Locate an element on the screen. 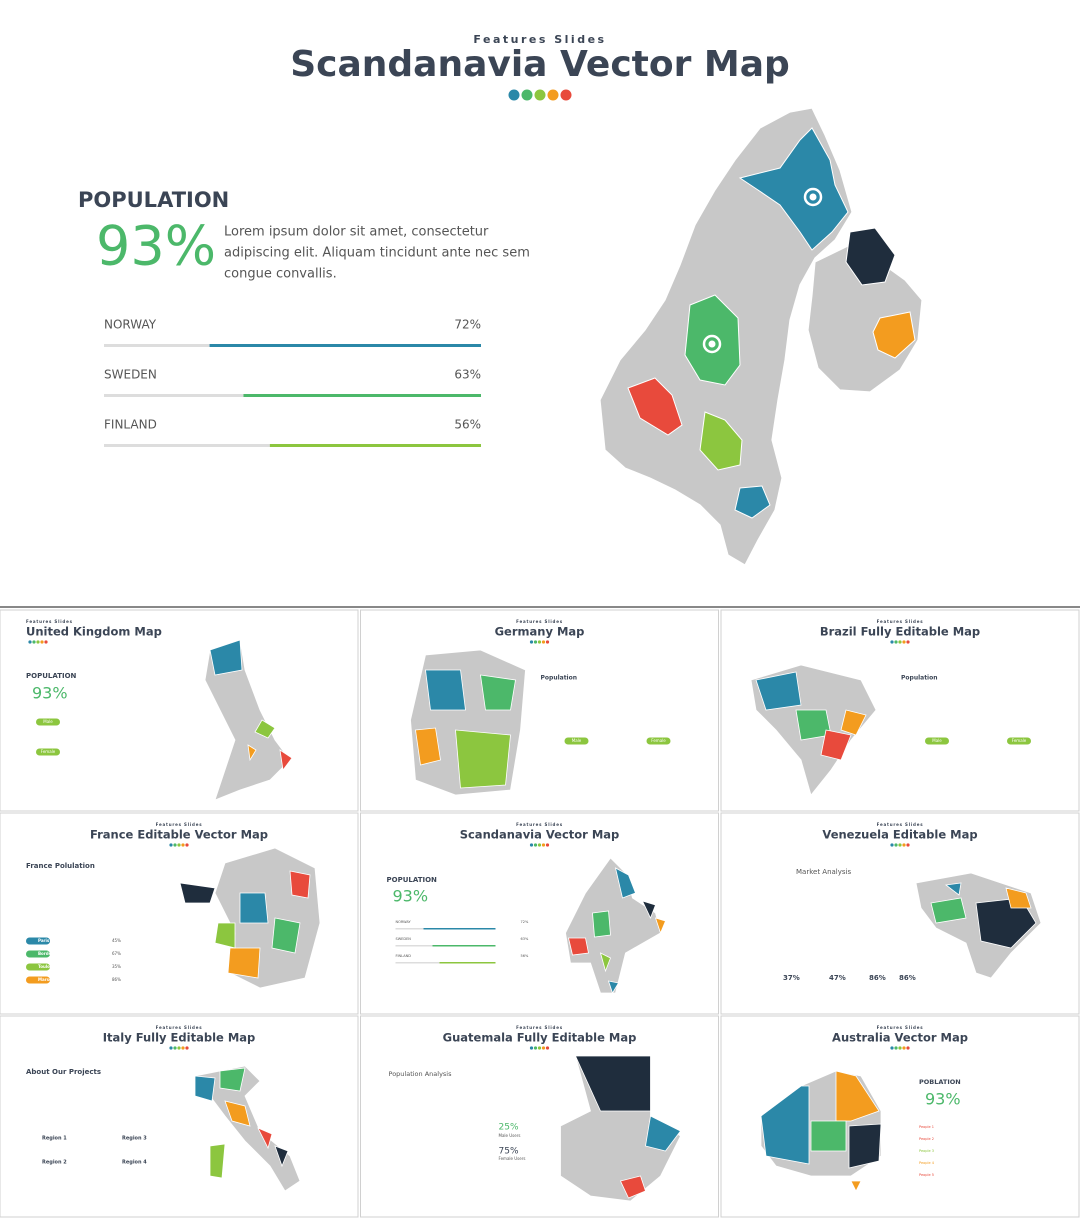 The image size is (1080, 1218). population-label: POPULATION is located at coordinates (153, 200).